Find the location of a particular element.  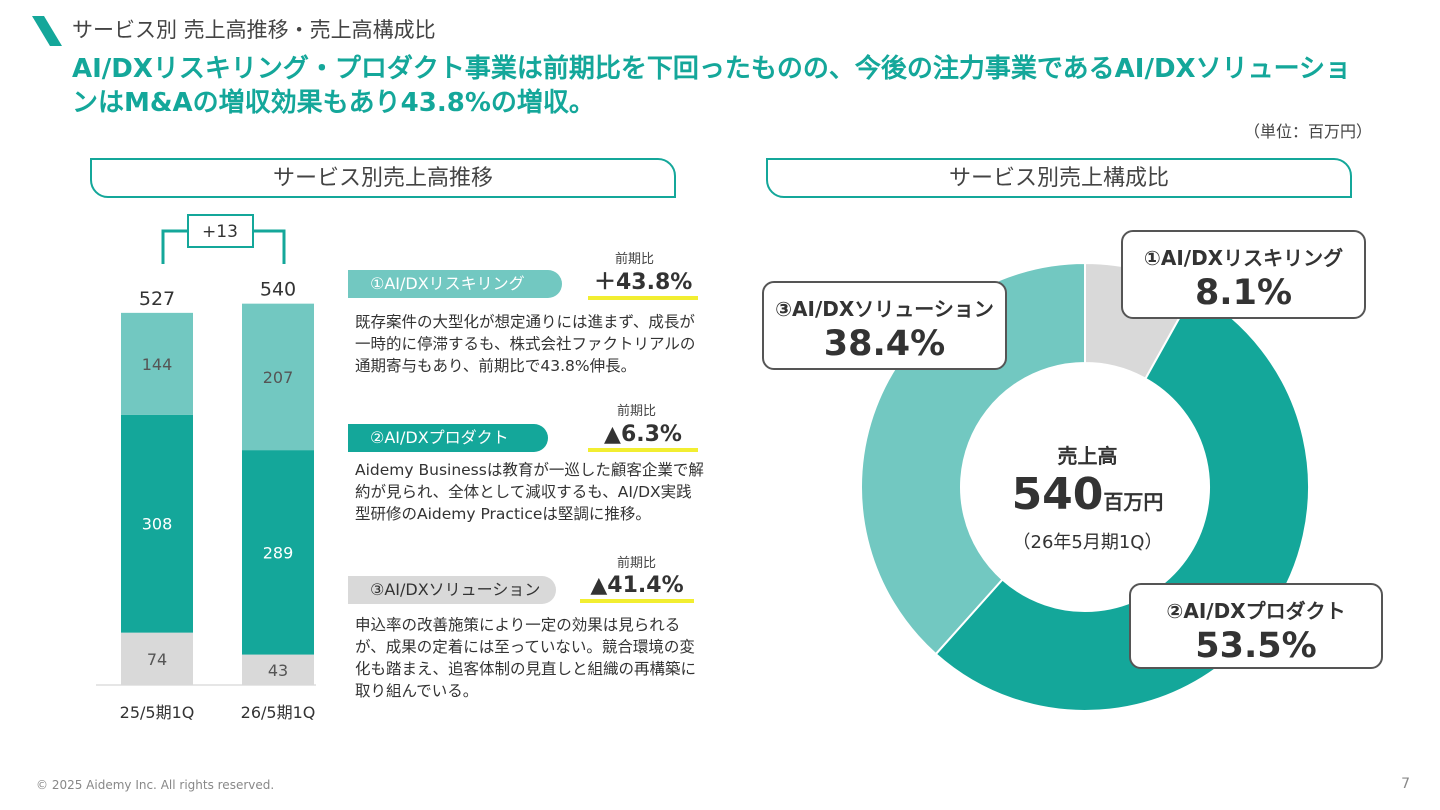

callout-solution: ③AI/DXソリューション 38.4% is located at coordinates (884, 325).